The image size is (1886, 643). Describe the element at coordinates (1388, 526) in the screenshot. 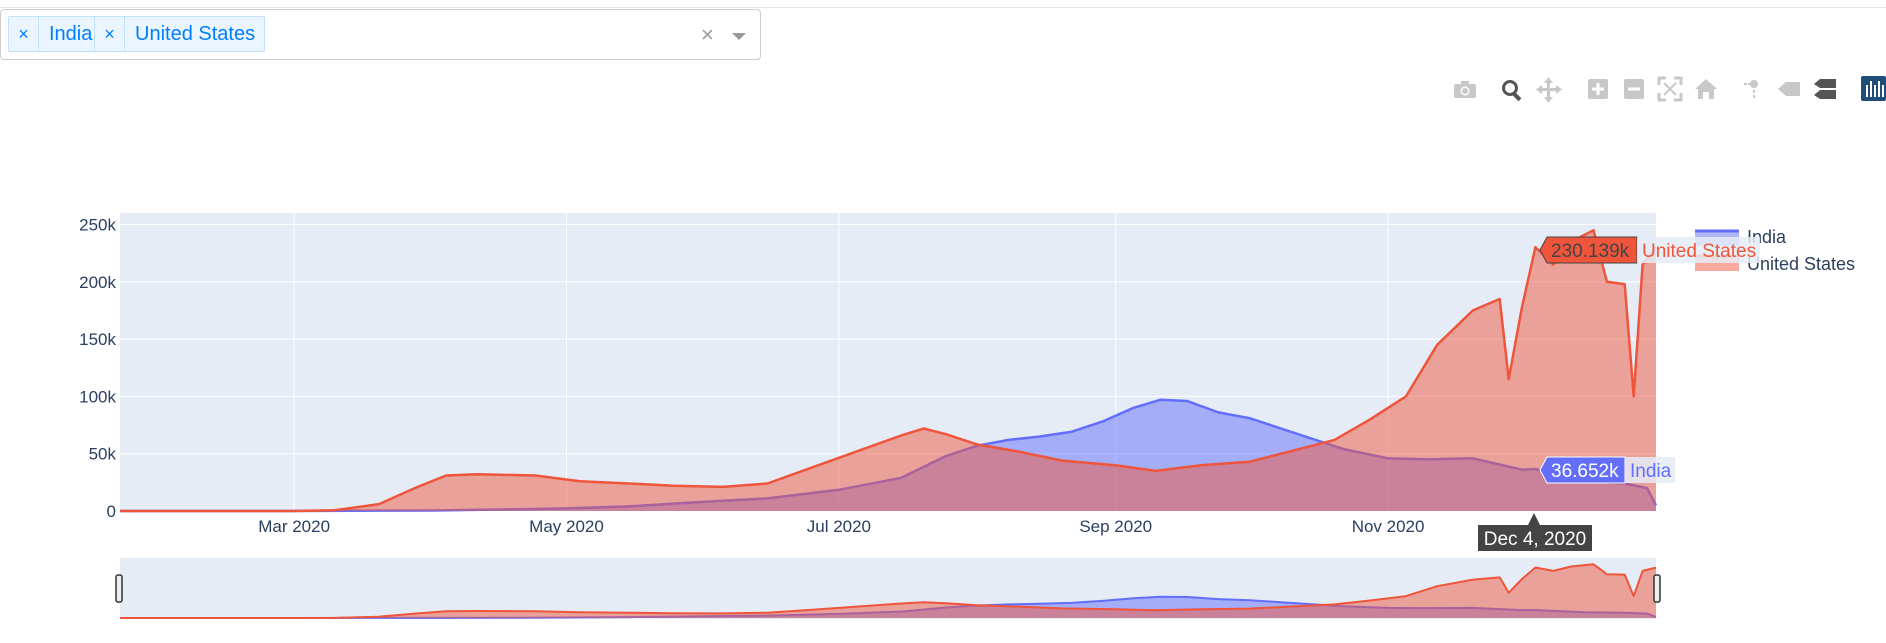

I see `x-tick-label: Nov 2020` at that location.